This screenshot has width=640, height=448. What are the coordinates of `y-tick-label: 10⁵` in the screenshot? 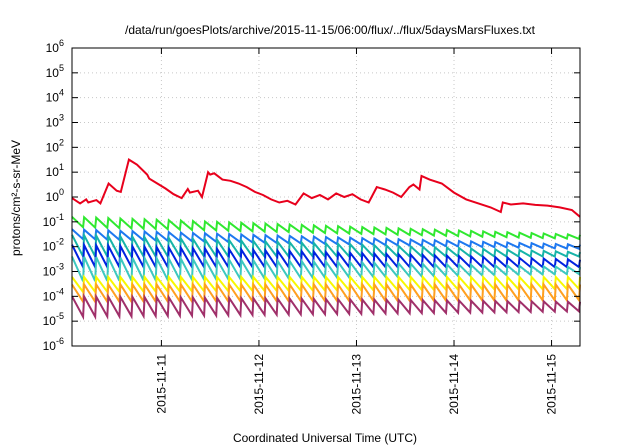 It's located at (55, 71).